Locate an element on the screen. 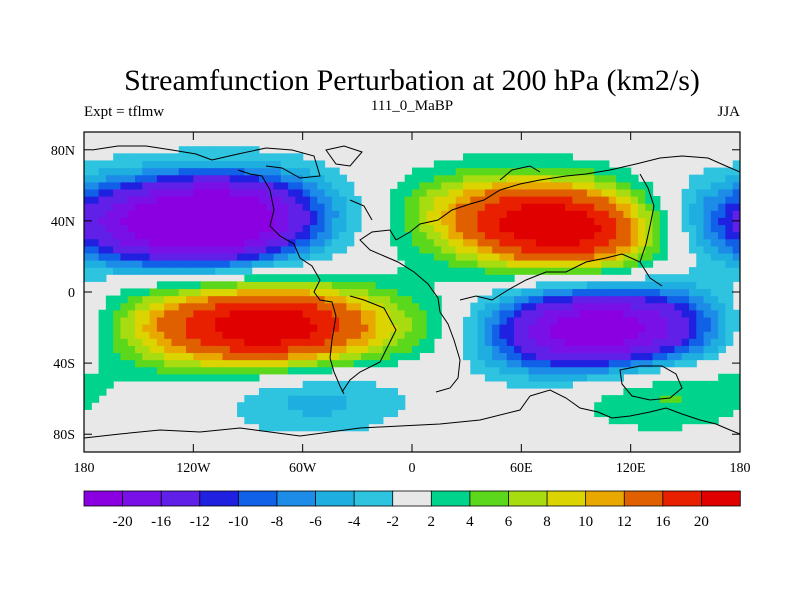 This screenshot has width=800, height=600. colorbar-label: -12 is located at coordinates (200, 522).